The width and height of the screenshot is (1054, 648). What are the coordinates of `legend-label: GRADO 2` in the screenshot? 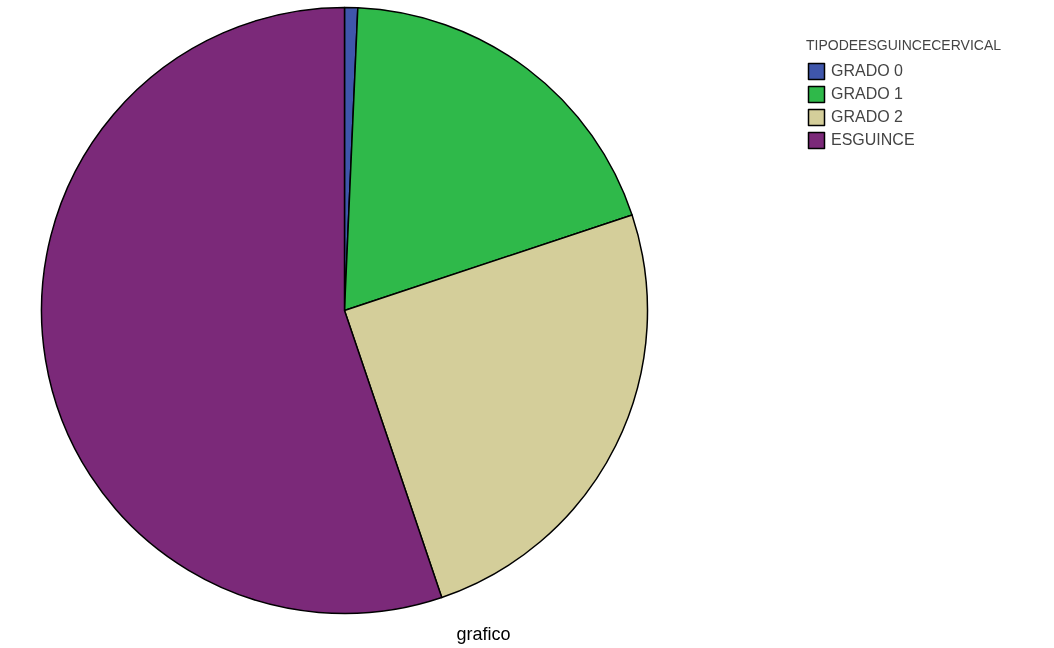 It's located at (867, 117).